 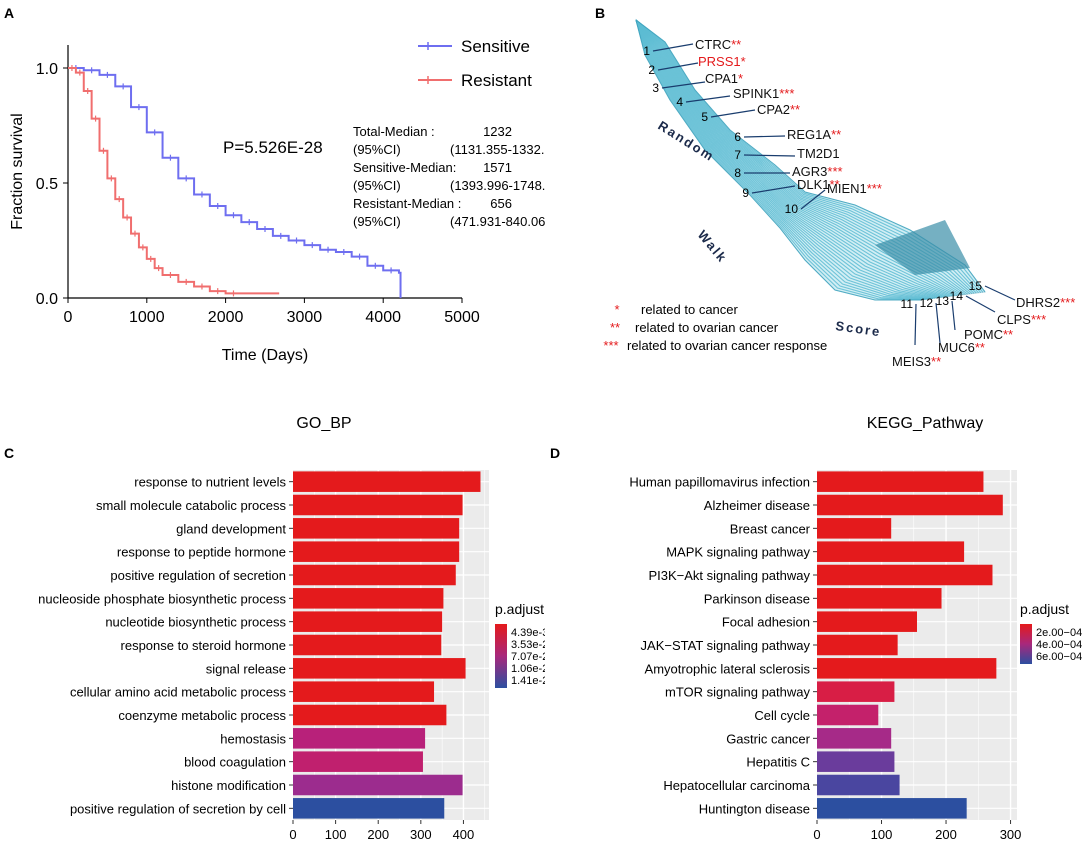 I want to click on gene-name: CTRC, so click(x=713, y=44).